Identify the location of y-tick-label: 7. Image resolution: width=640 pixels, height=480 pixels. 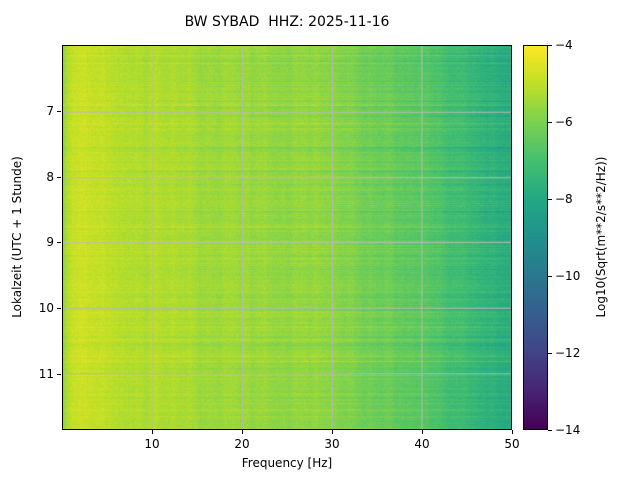
(50, 110).